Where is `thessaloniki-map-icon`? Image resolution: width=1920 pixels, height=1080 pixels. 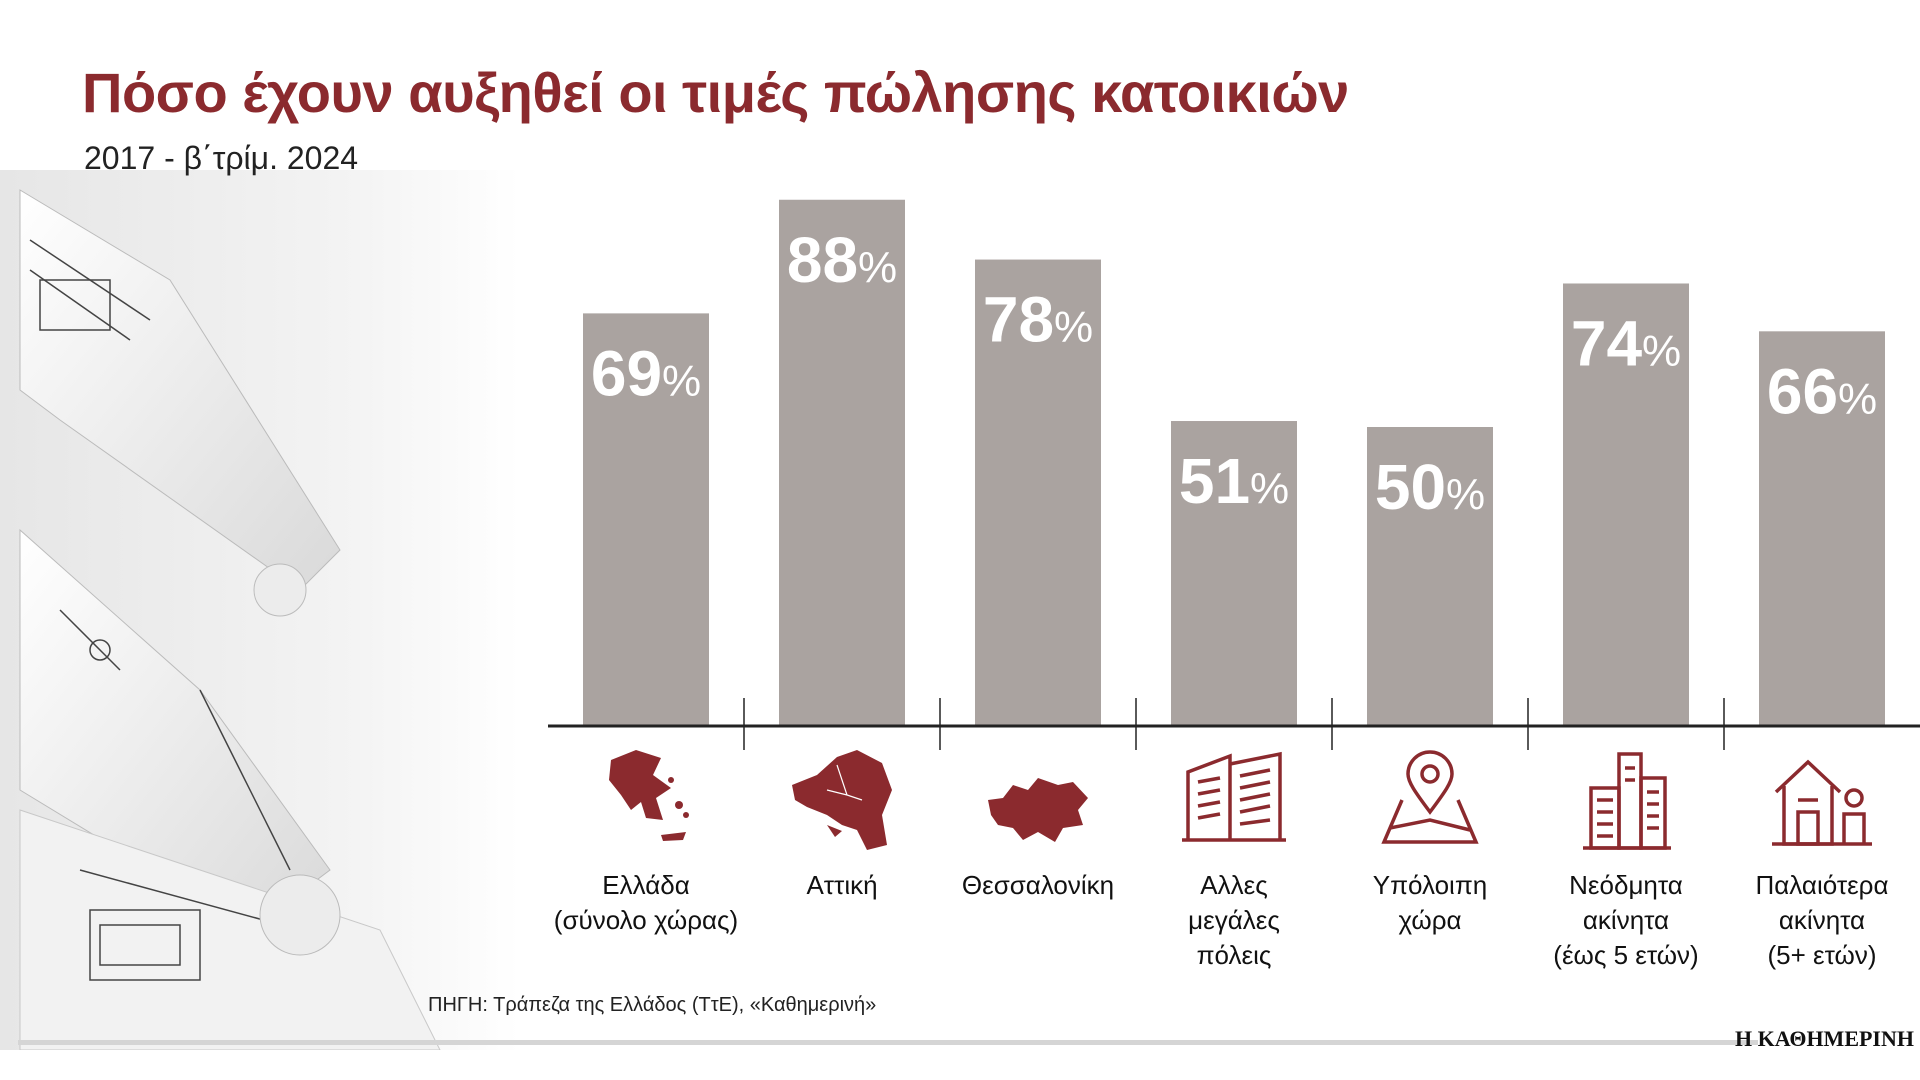
thessaloniki-map-icon is located at coordinates (1038, 812).